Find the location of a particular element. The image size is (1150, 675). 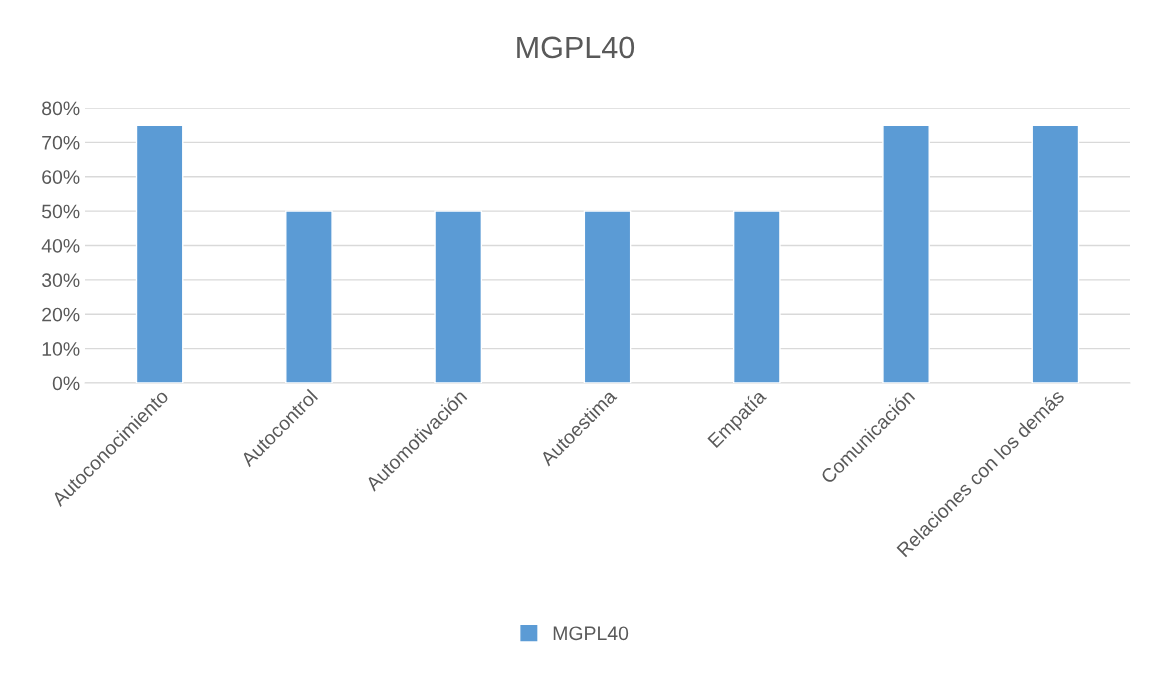

y-tick-label: 20% is located at coordinates (61, 314).